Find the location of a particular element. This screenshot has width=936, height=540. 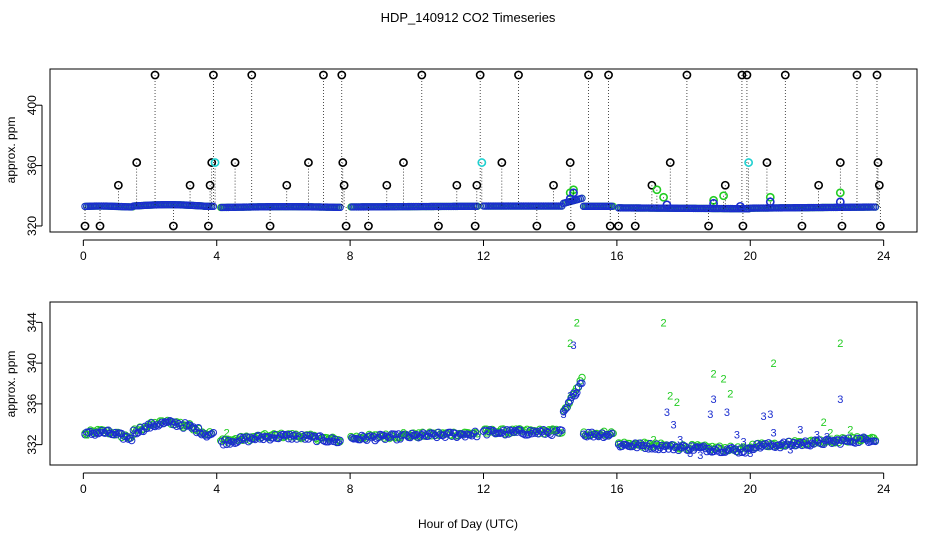

x-tick-label: 12 is located at coordinates (484, 489).